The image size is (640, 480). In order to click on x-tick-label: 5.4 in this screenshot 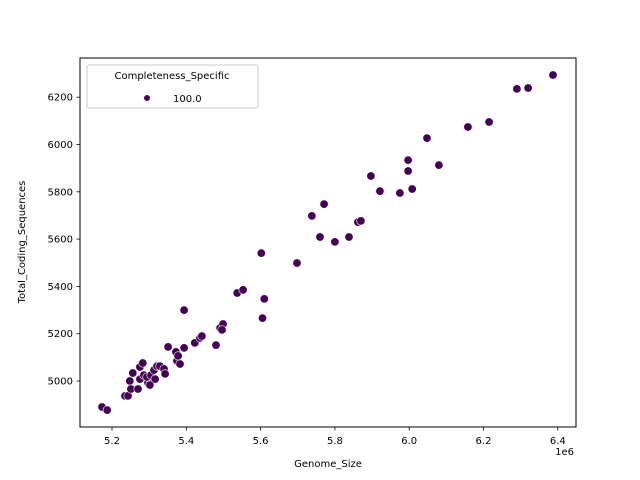, I will do `click(186, 441)`.